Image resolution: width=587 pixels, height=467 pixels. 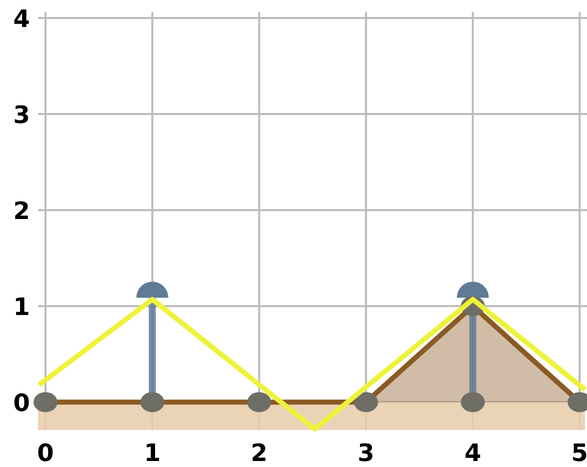 What do you see at coordinates (21, 19) in the screenshot?
I see `y-tick-label: 4` at bounding box center [21, 19].